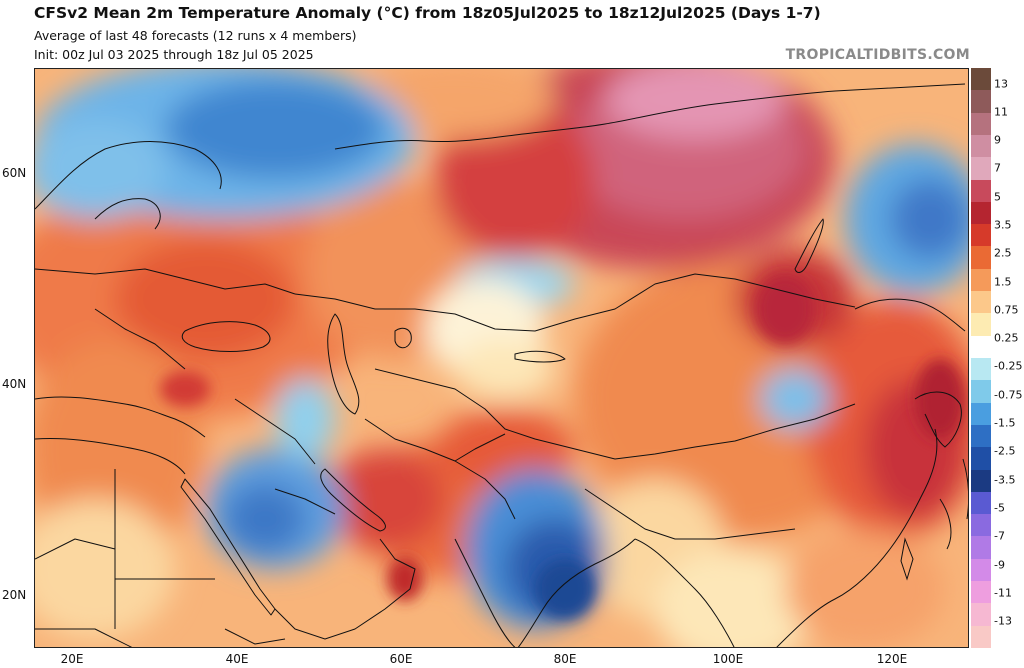  What do you see at coordinates (1001, 84) in the screenshot?
I see `colorbar-label: 13` at bounding box center [1001, 84].